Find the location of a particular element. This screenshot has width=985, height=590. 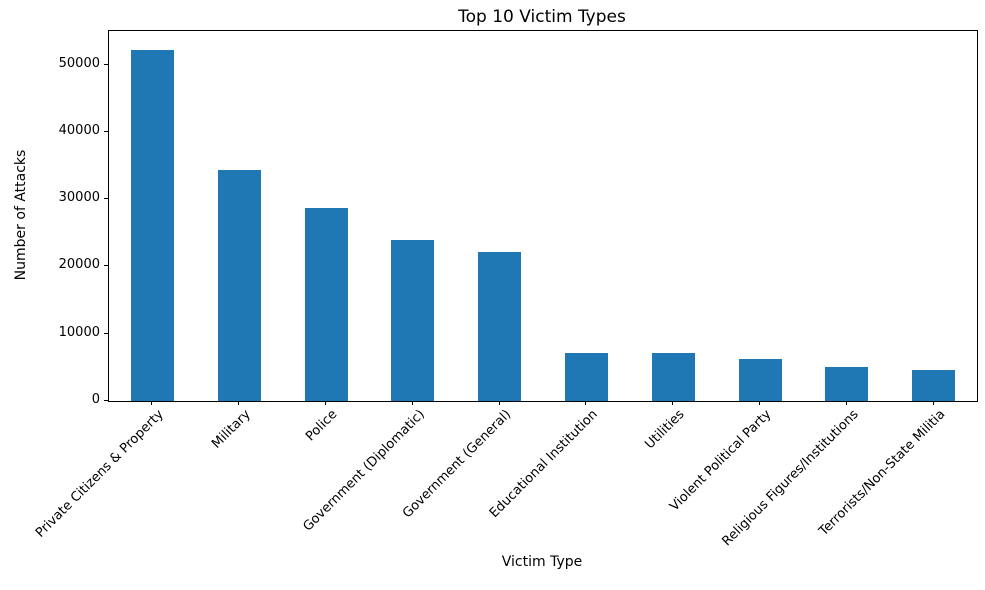

y-tick-label: 10000 is located at coordinates (79, 332).